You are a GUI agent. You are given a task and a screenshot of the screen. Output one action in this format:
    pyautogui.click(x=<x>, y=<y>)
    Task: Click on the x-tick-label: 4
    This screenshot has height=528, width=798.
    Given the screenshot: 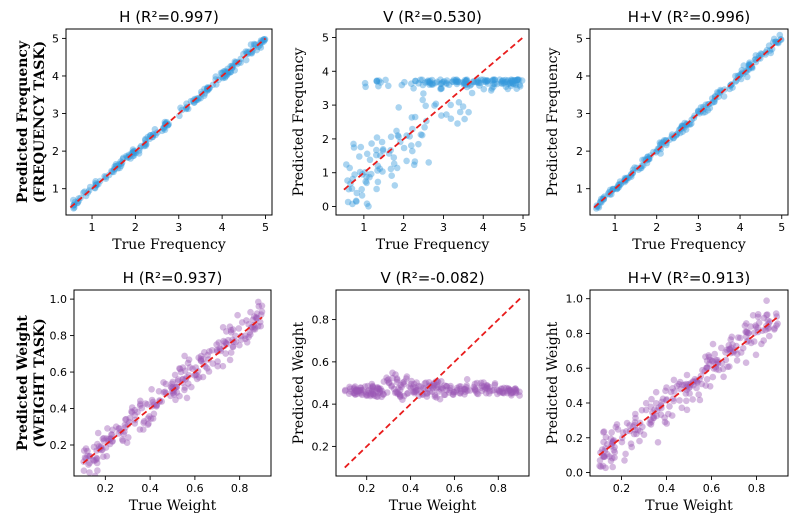 What is the action you would take?
    pyautogui.click(x=740, y=227)
    